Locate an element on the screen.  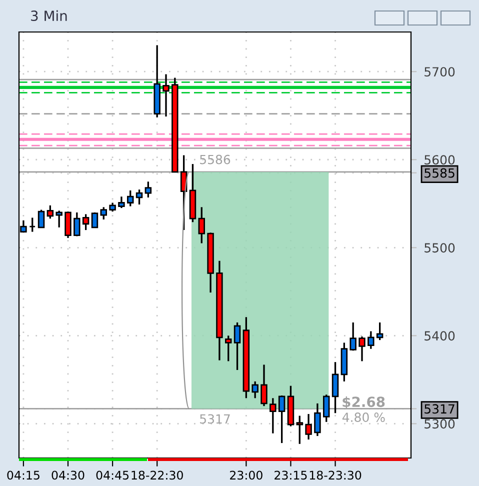
annotation: $2.68 is located at coordinates (363, 402).